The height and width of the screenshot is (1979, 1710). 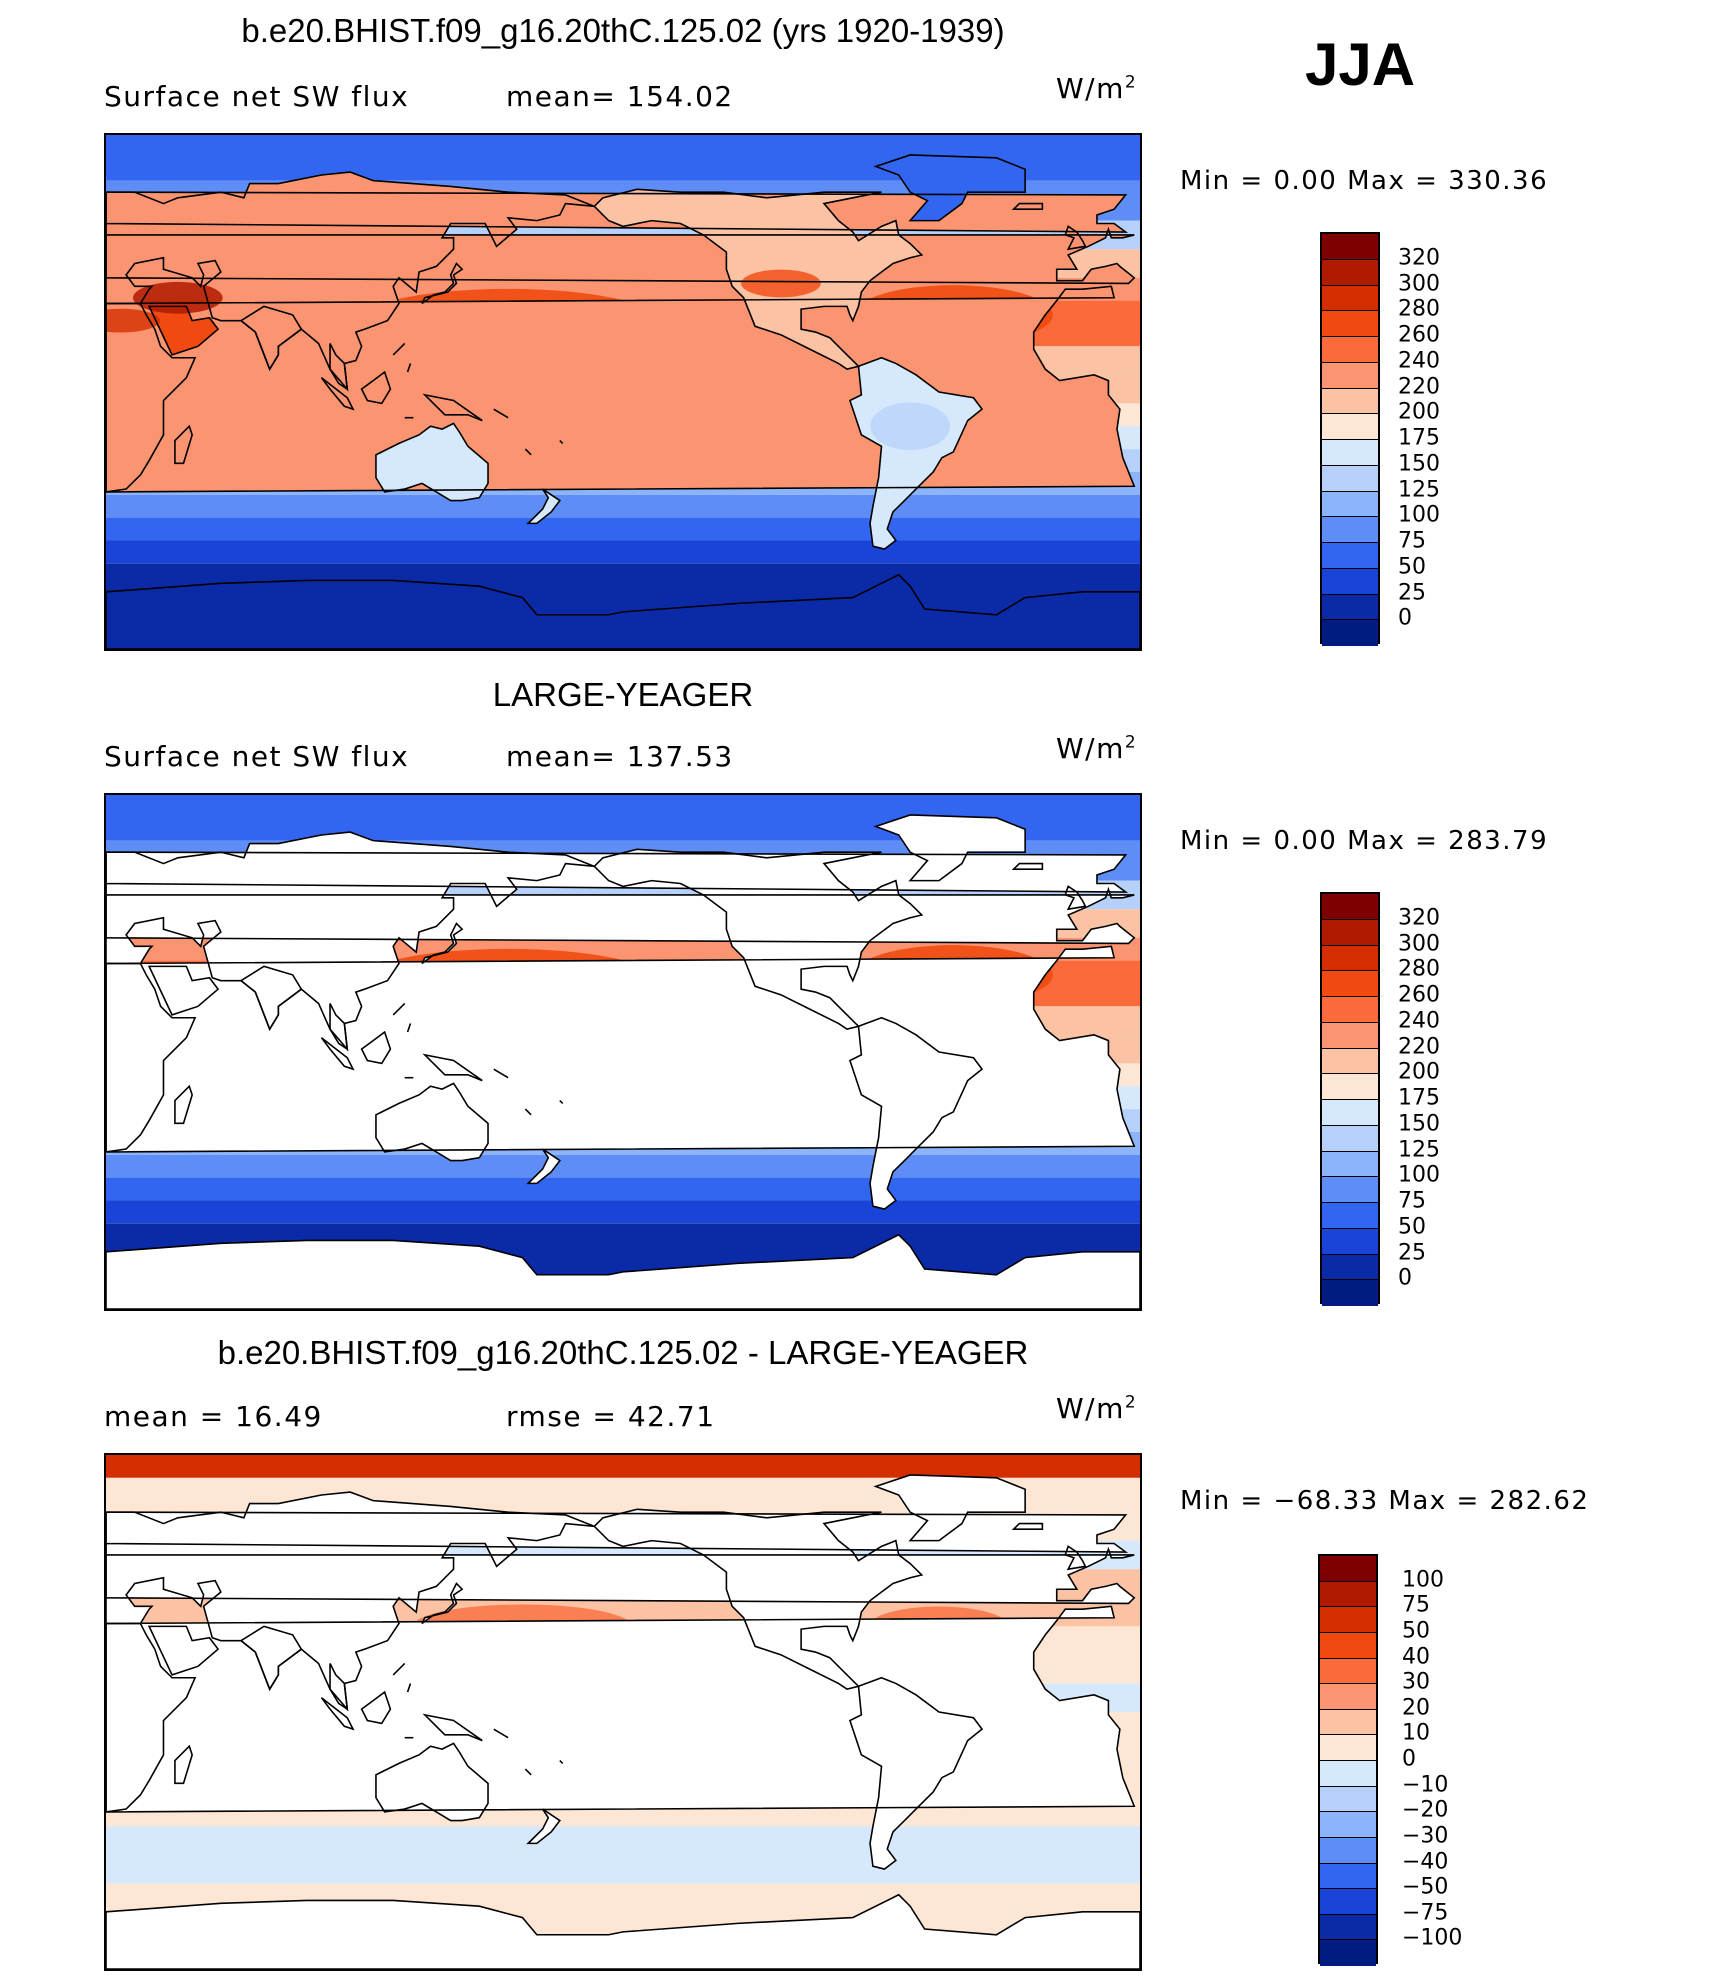 What do you see at coordinates (1425, 1836) in the screenshot?
I see `colorbar-label: −30` at bounding box center [1425, 1836].